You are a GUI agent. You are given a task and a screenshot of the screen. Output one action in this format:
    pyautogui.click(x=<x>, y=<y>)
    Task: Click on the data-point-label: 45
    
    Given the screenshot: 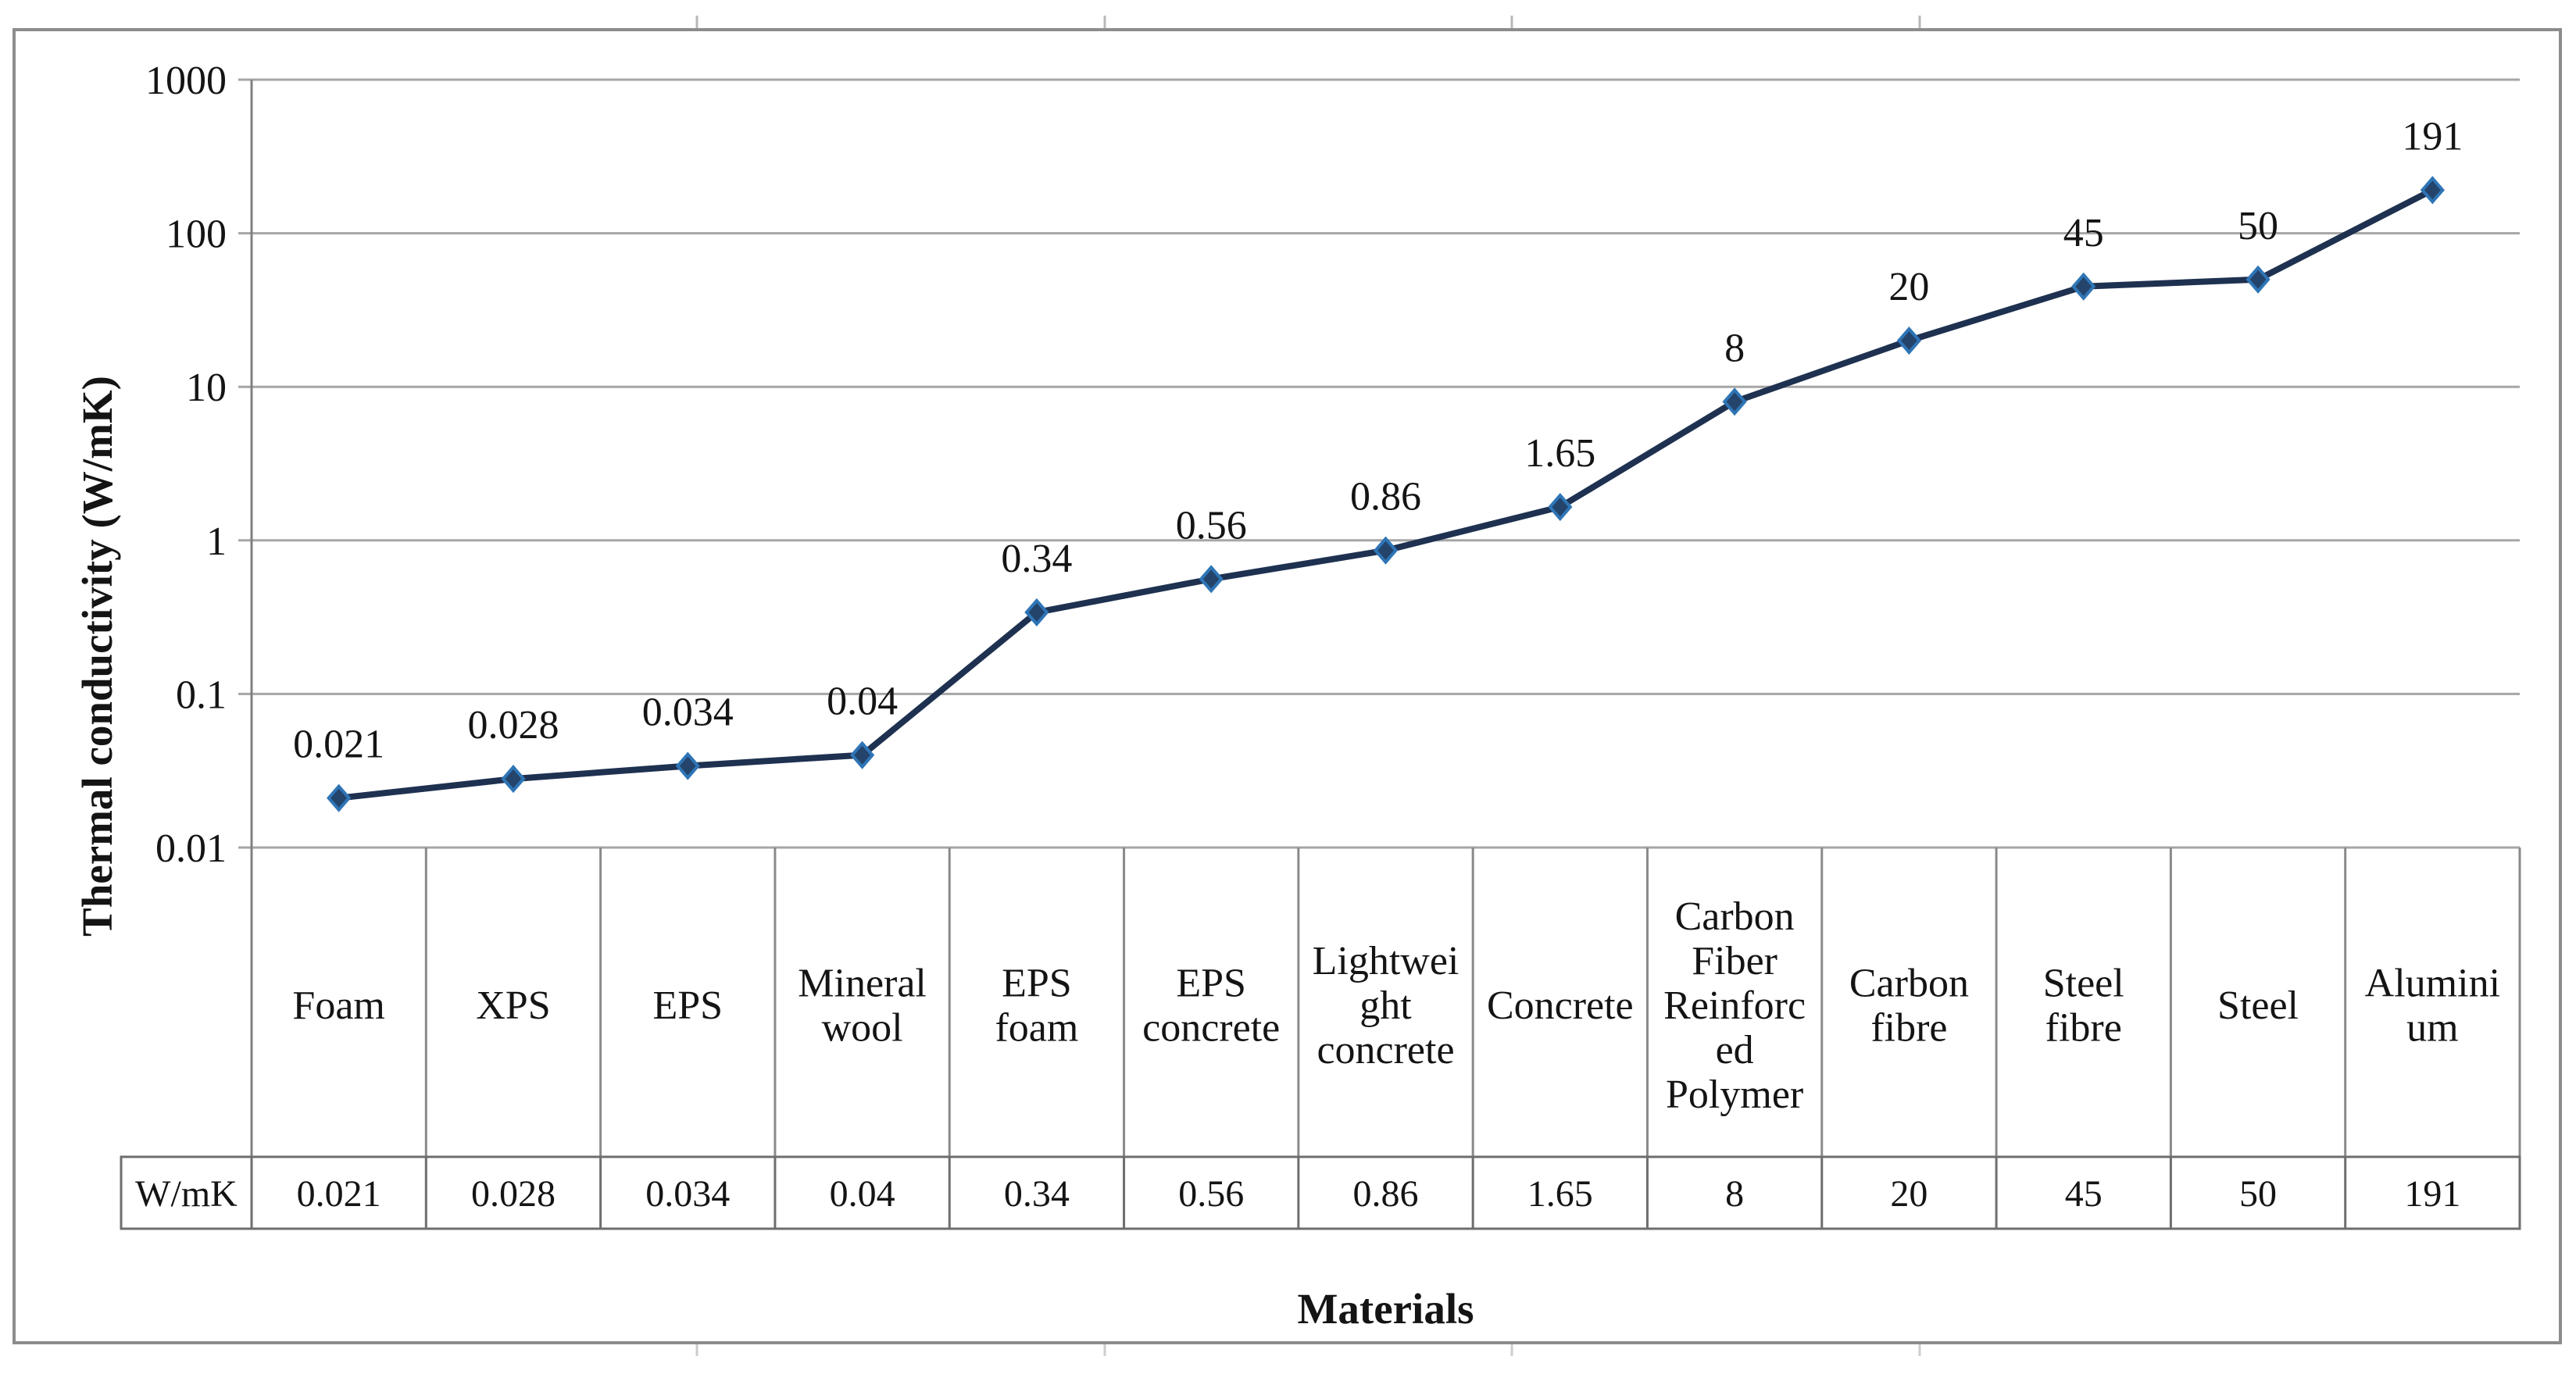 What is the action you would take?
    pyautogui.click(x=2084, y=233)
    